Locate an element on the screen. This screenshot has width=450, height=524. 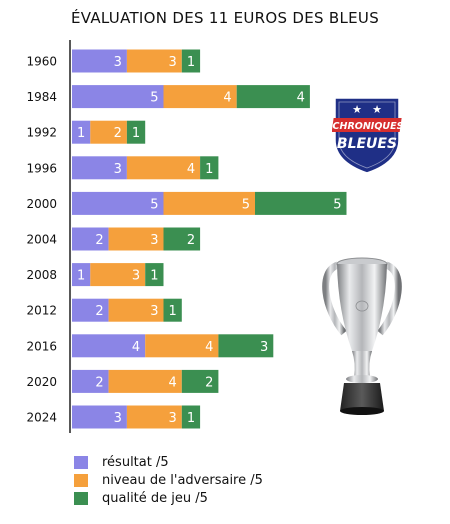
data-label-2000-s2: 5 is located at coordinates (337, 204).